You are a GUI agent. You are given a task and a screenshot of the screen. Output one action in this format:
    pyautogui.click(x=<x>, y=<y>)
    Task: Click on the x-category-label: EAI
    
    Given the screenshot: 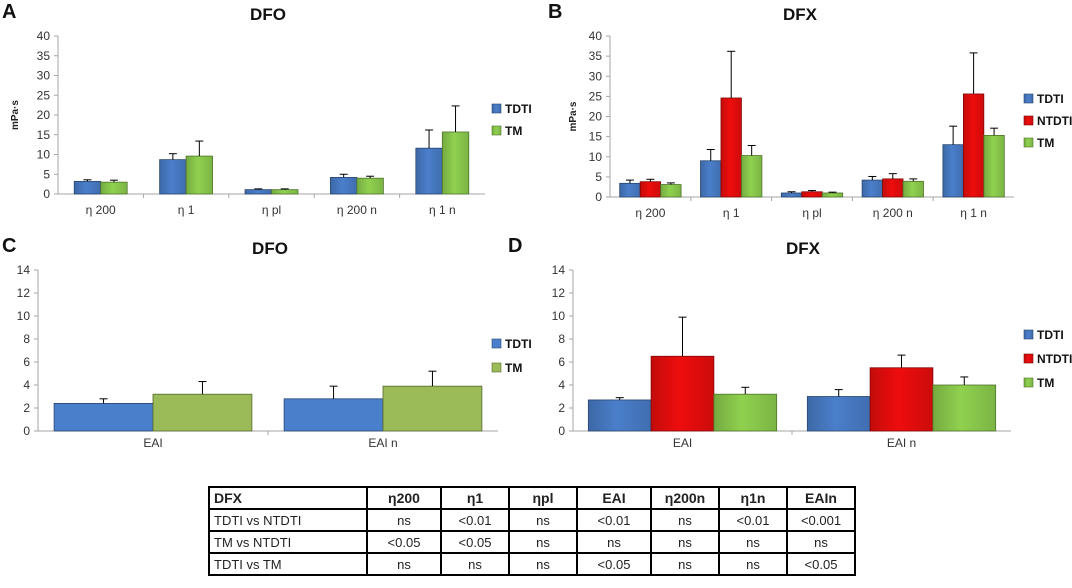 What is the action you would take?
    pyautogui.click(x=682, y=443)
    